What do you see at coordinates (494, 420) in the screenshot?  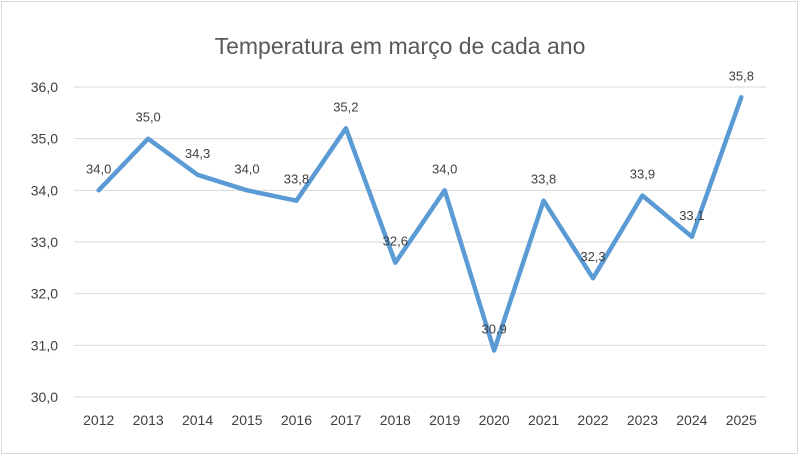 I see `x-tick-label: 2020` at bounding box center [494, 420].